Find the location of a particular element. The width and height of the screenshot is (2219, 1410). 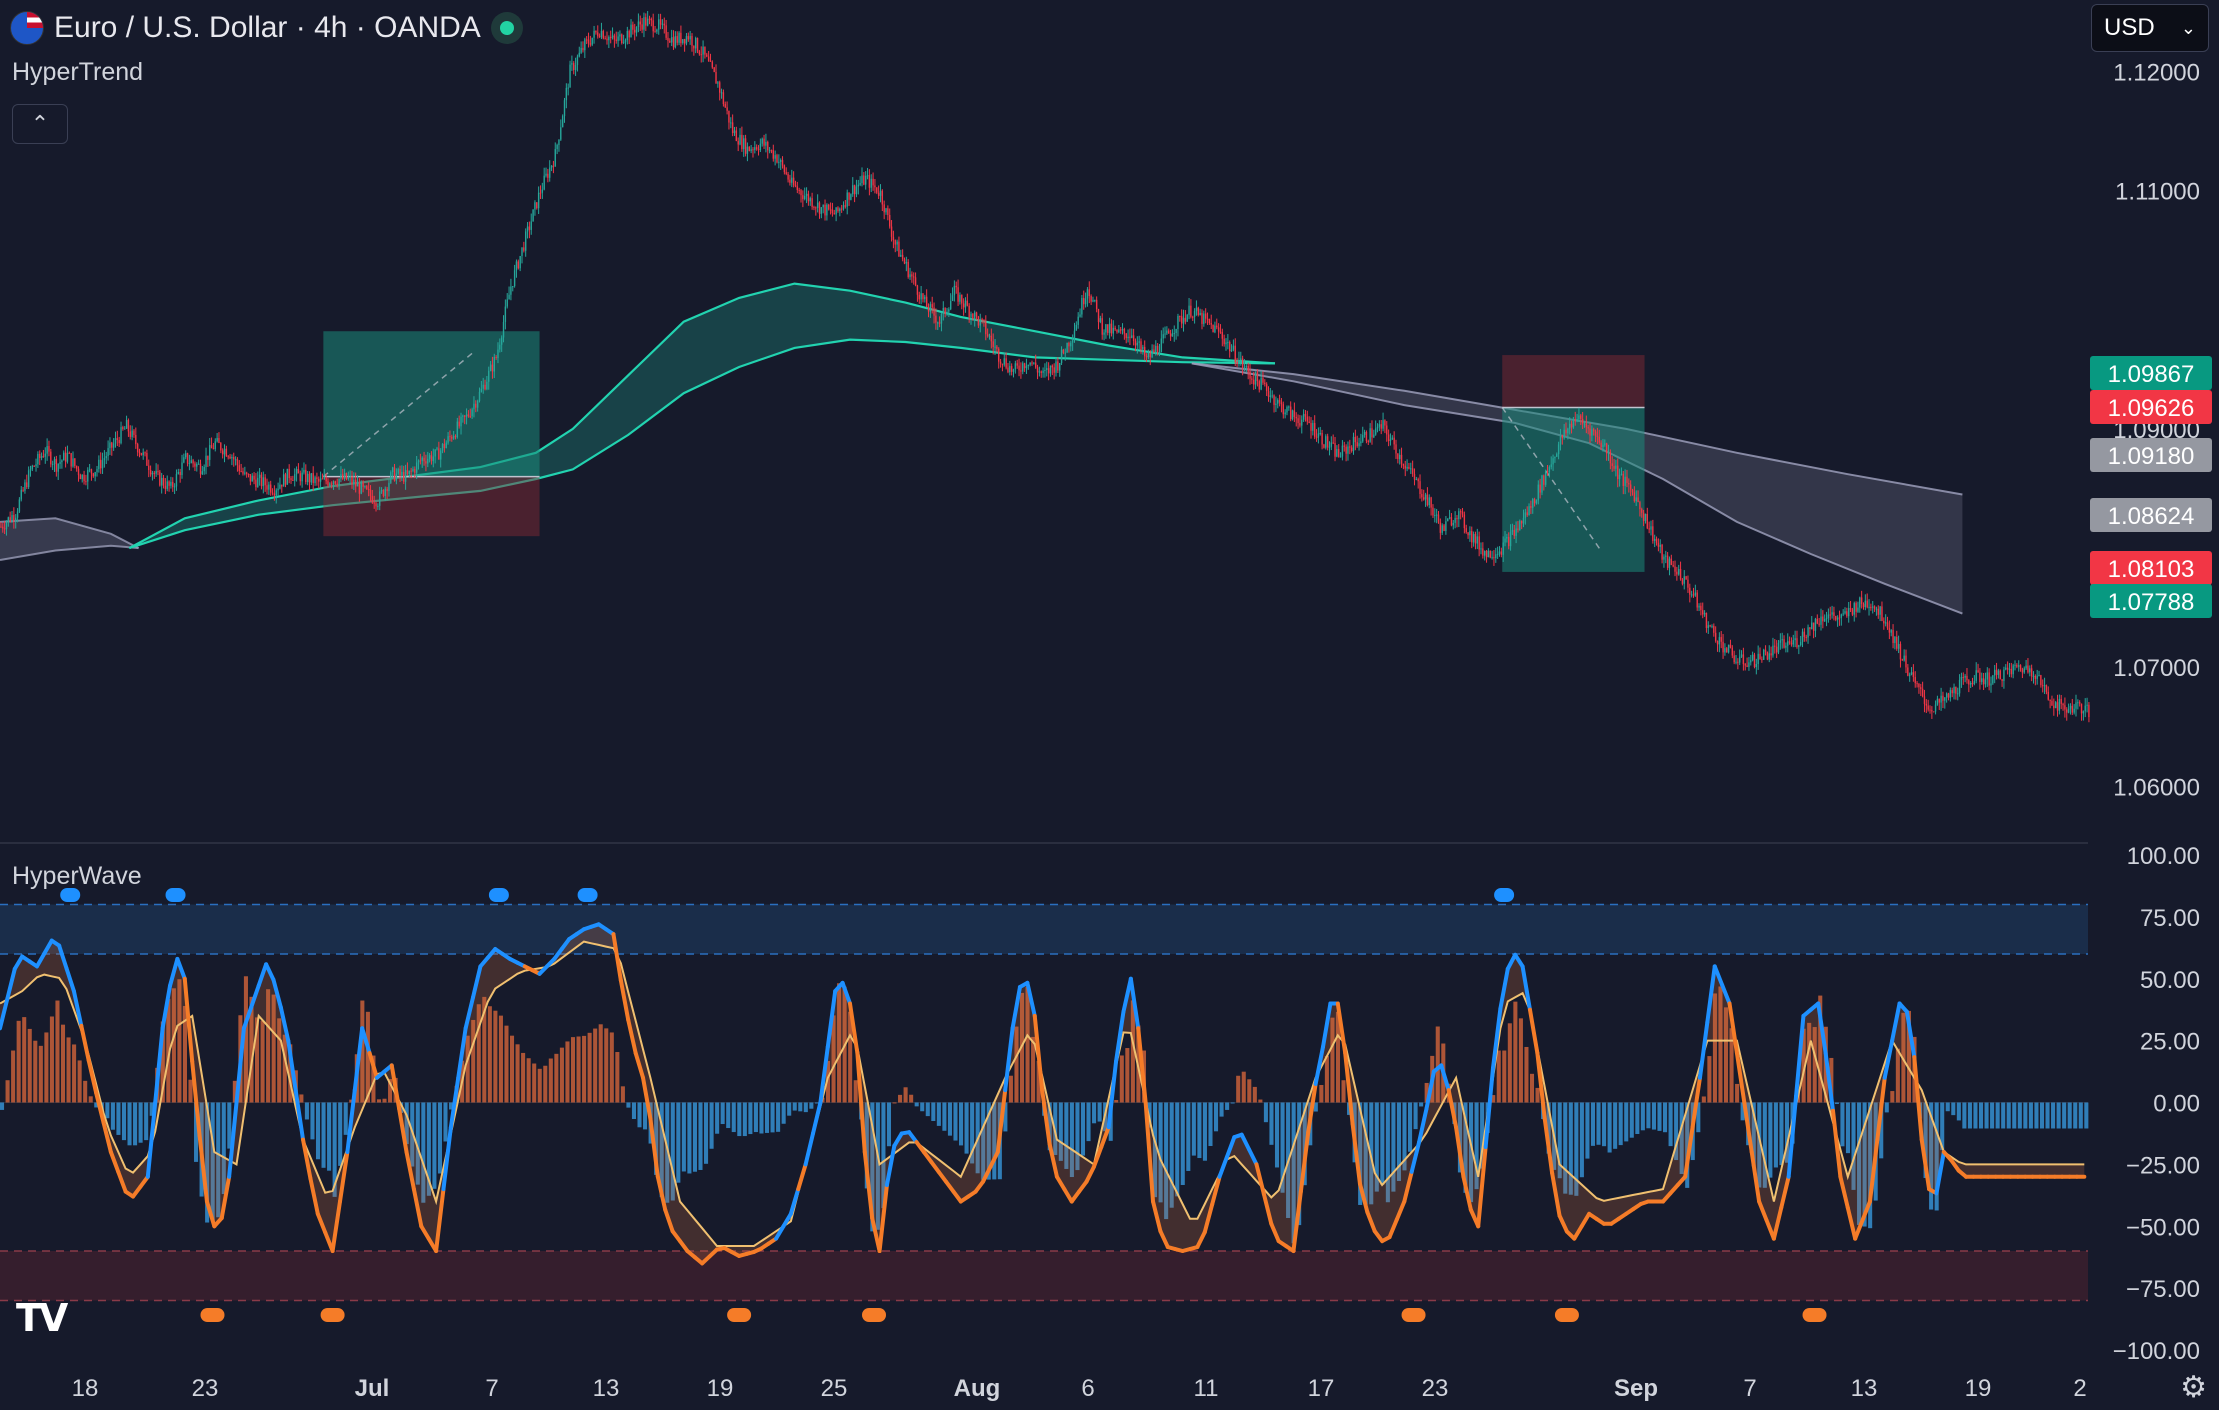

tradingview-logo-icon: TV is located at coordinates (42, 1318).